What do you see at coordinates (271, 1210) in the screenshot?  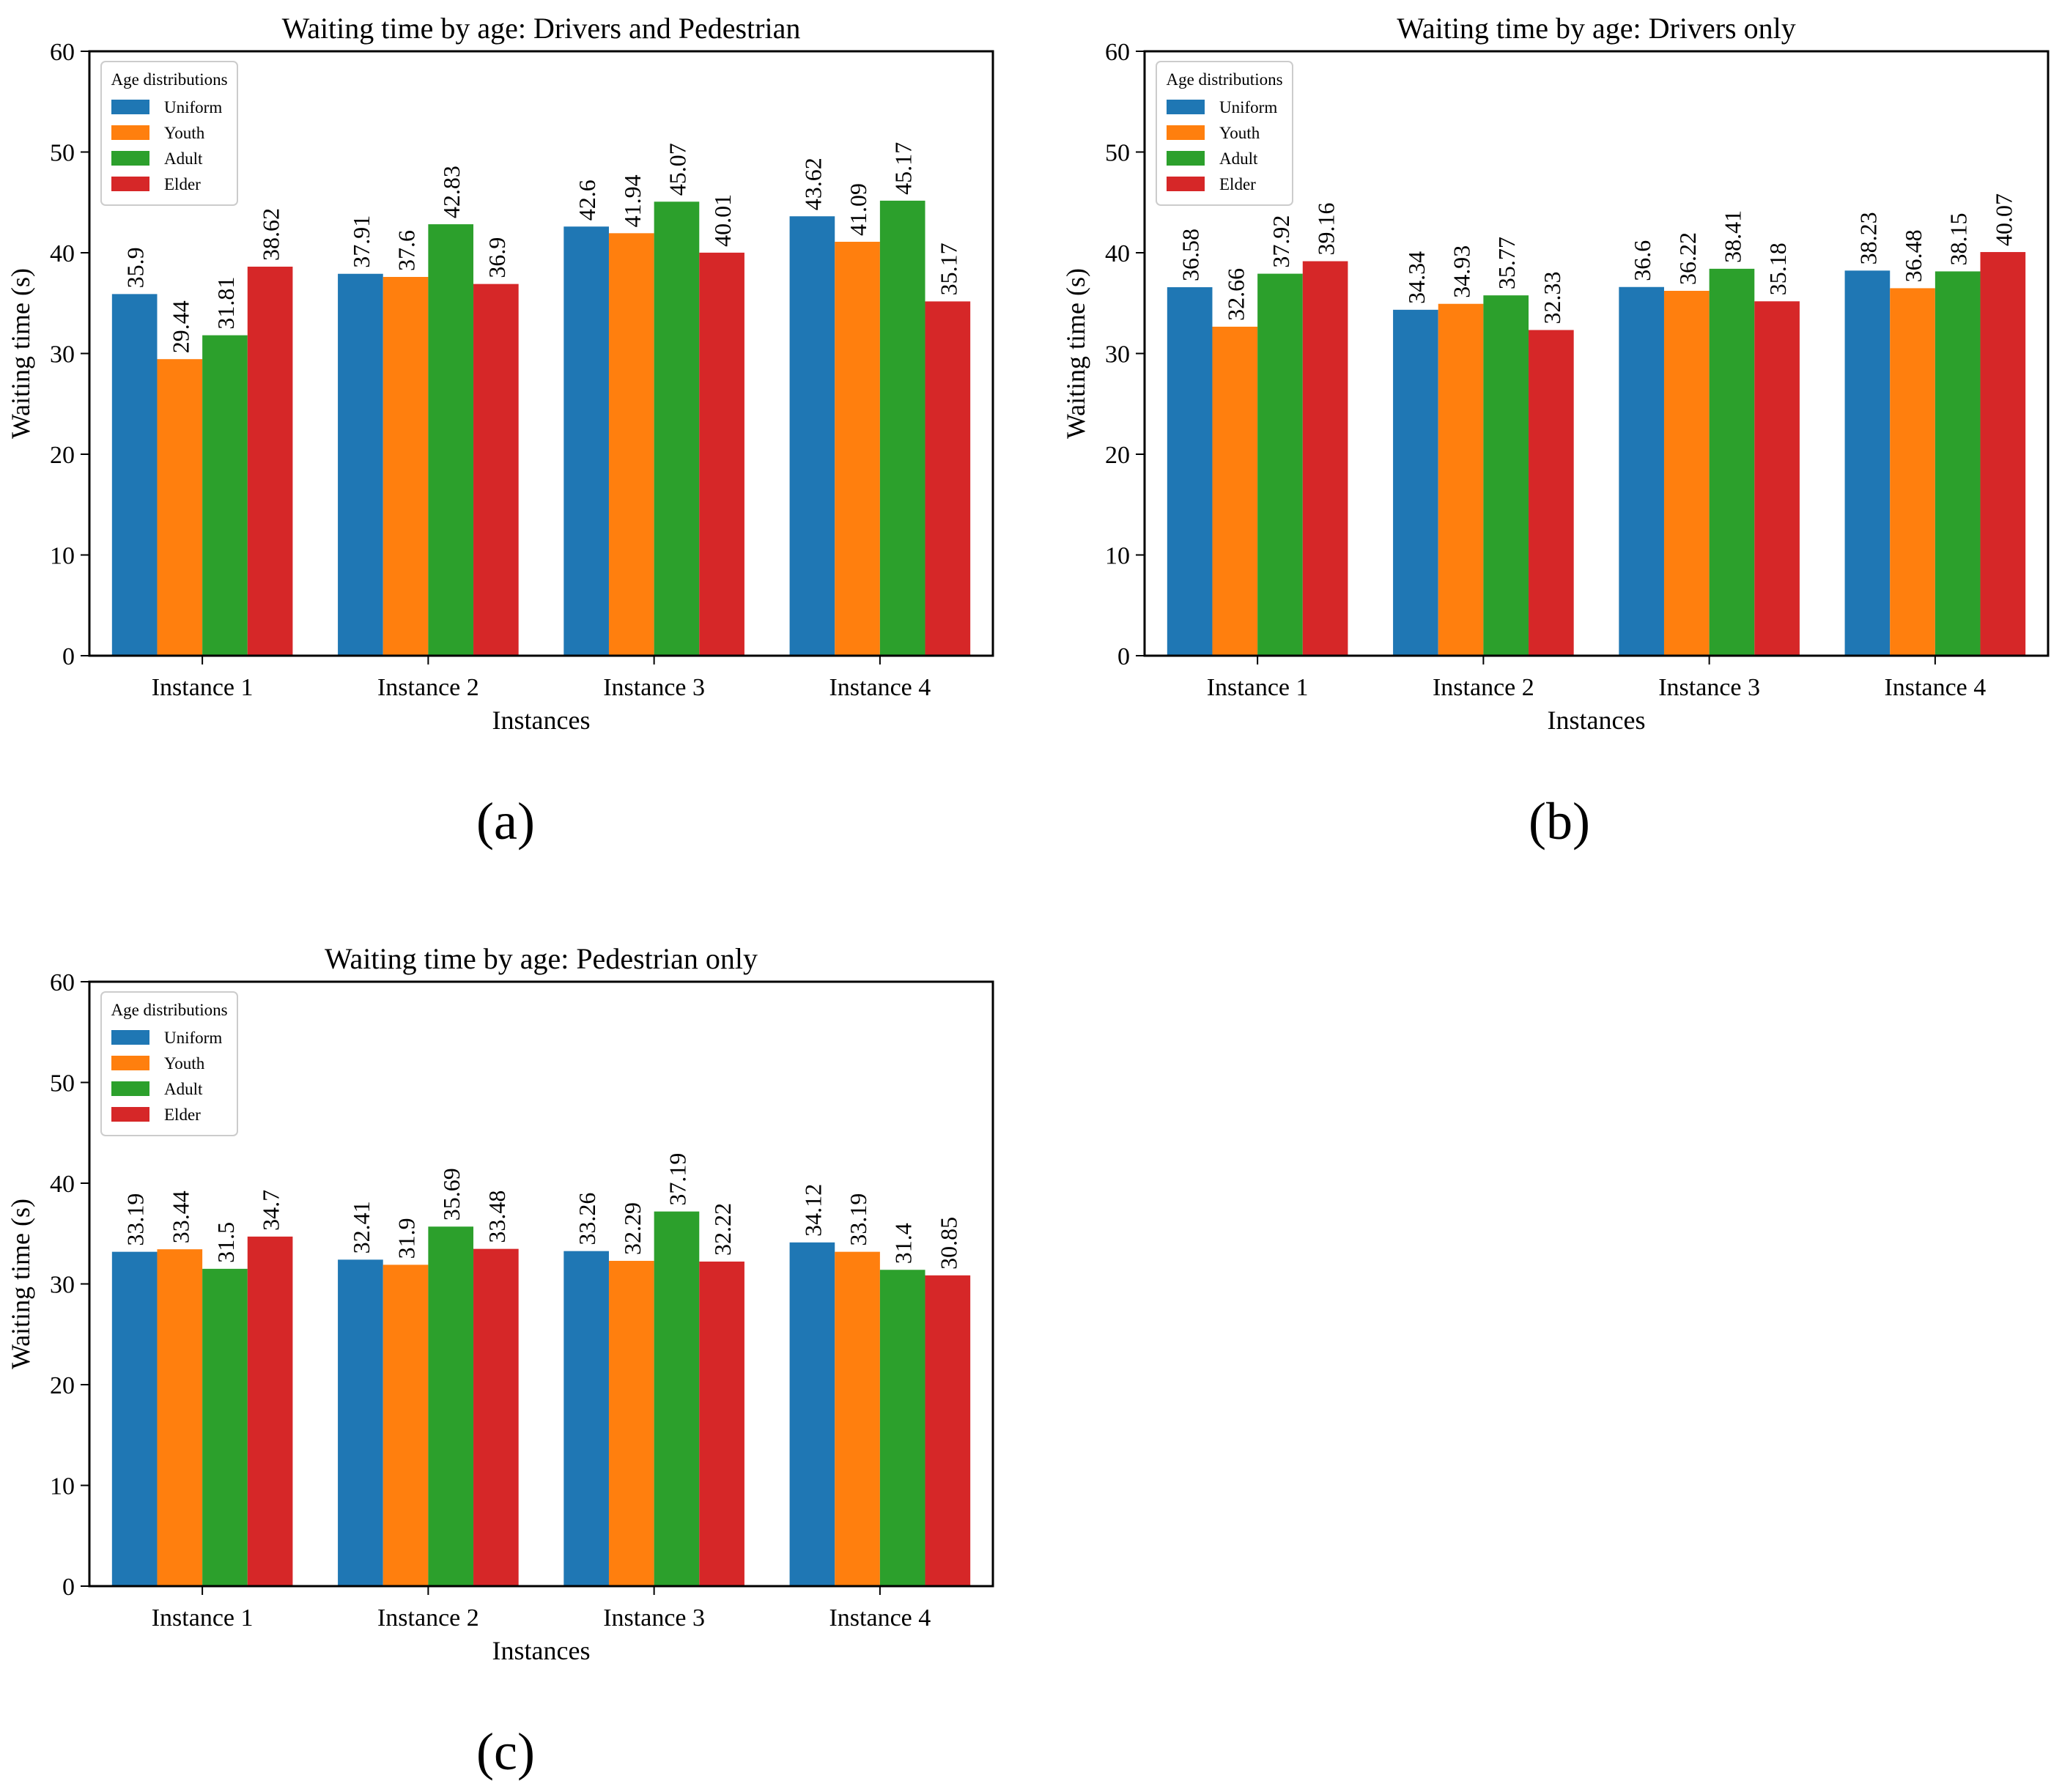 I see `bar-value-label: 34.7` at bounding box center [271, 1210].